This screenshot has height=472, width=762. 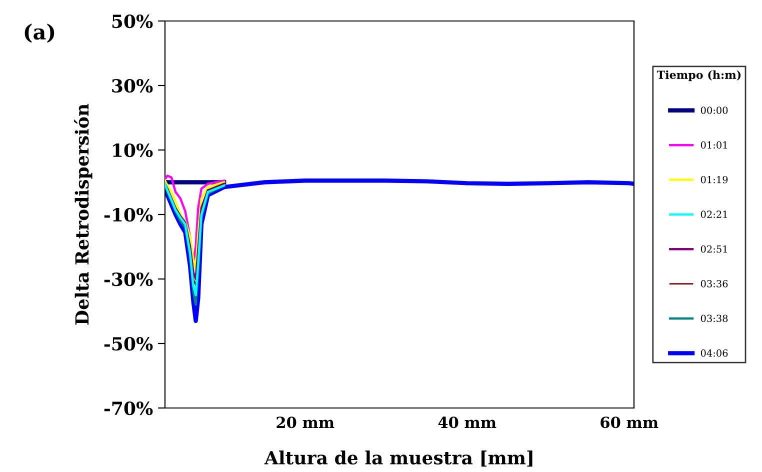 I want to click on x-axis-title: Altura de la muestra [mm], so click(x=398, y=458).